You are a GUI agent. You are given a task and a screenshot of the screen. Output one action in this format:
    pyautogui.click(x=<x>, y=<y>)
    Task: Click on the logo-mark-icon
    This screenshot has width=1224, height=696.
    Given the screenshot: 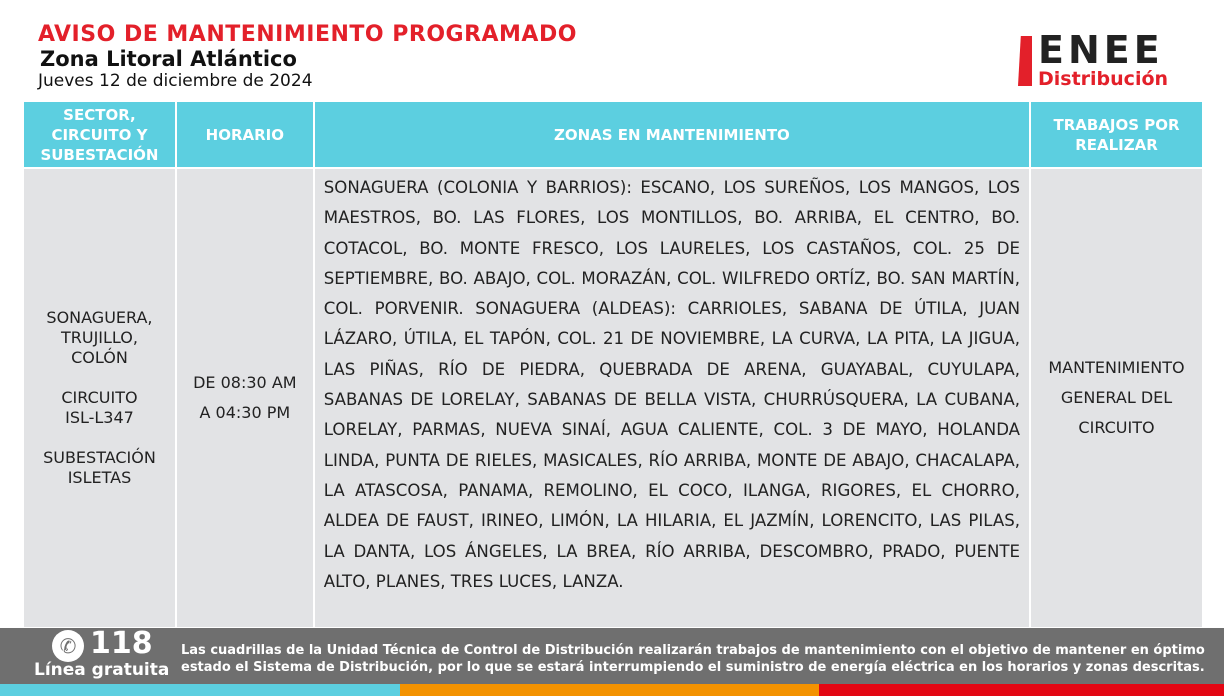 What is the action you would take?
    pyautogui.click(x=1025, y=61)
    